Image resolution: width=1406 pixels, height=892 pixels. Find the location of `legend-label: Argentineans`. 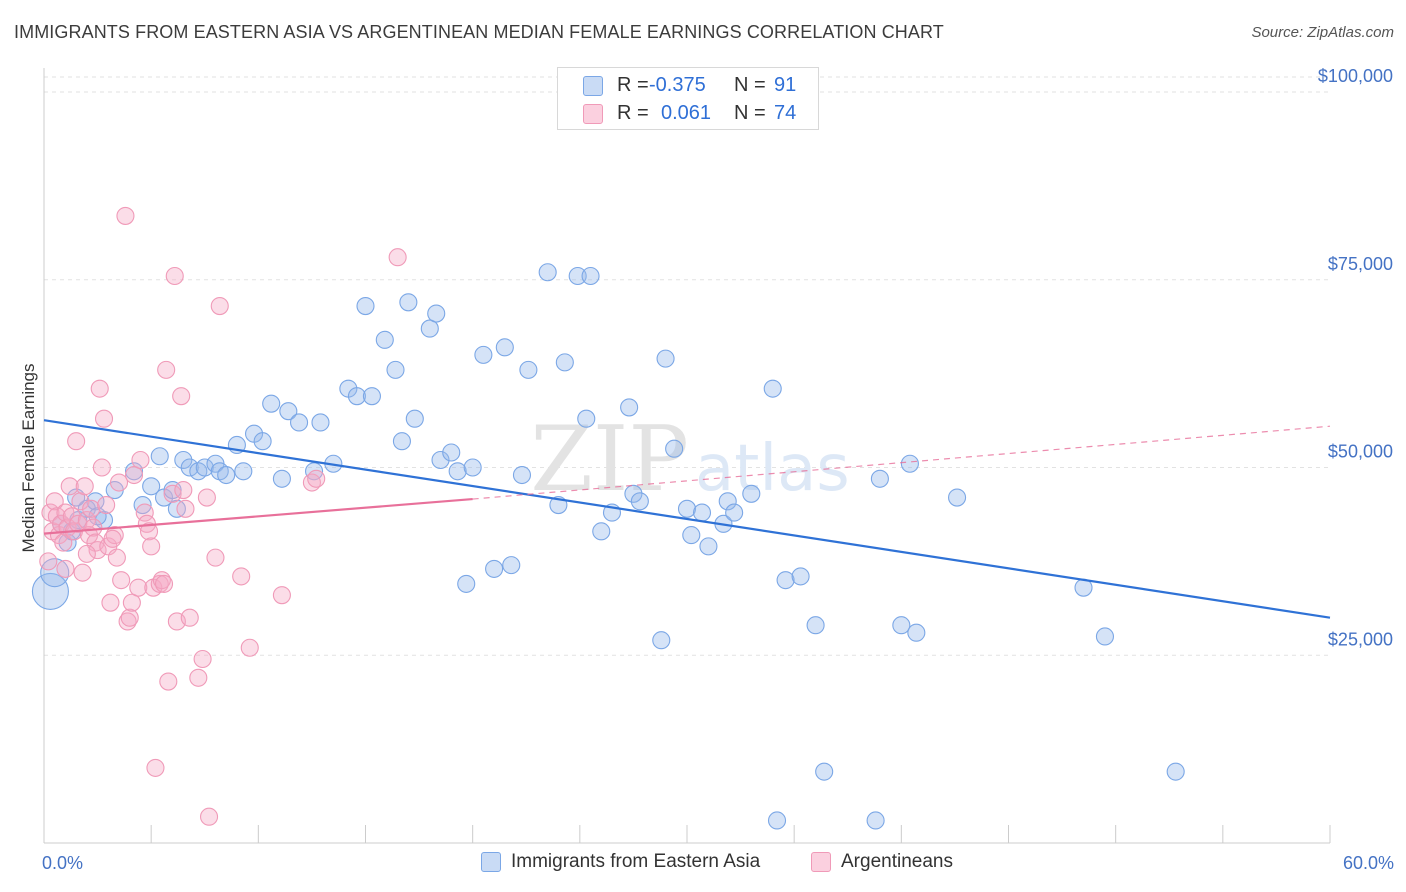

legend-label: Argentineans is located at coordinates (897, 861).